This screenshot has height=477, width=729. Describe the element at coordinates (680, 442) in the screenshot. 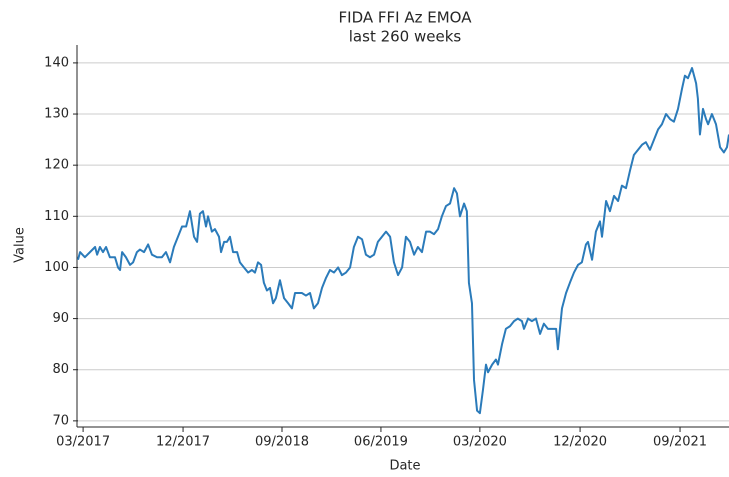

I see `x-tick-label: 09/2021` at that location.